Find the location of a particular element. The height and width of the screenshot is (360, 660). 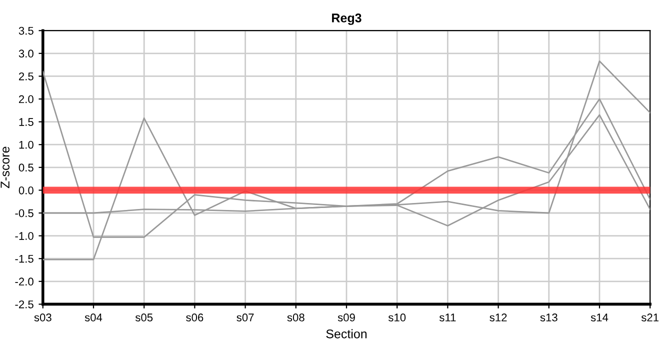

x-tick-label: s14 is located at coordinates (599, 318).